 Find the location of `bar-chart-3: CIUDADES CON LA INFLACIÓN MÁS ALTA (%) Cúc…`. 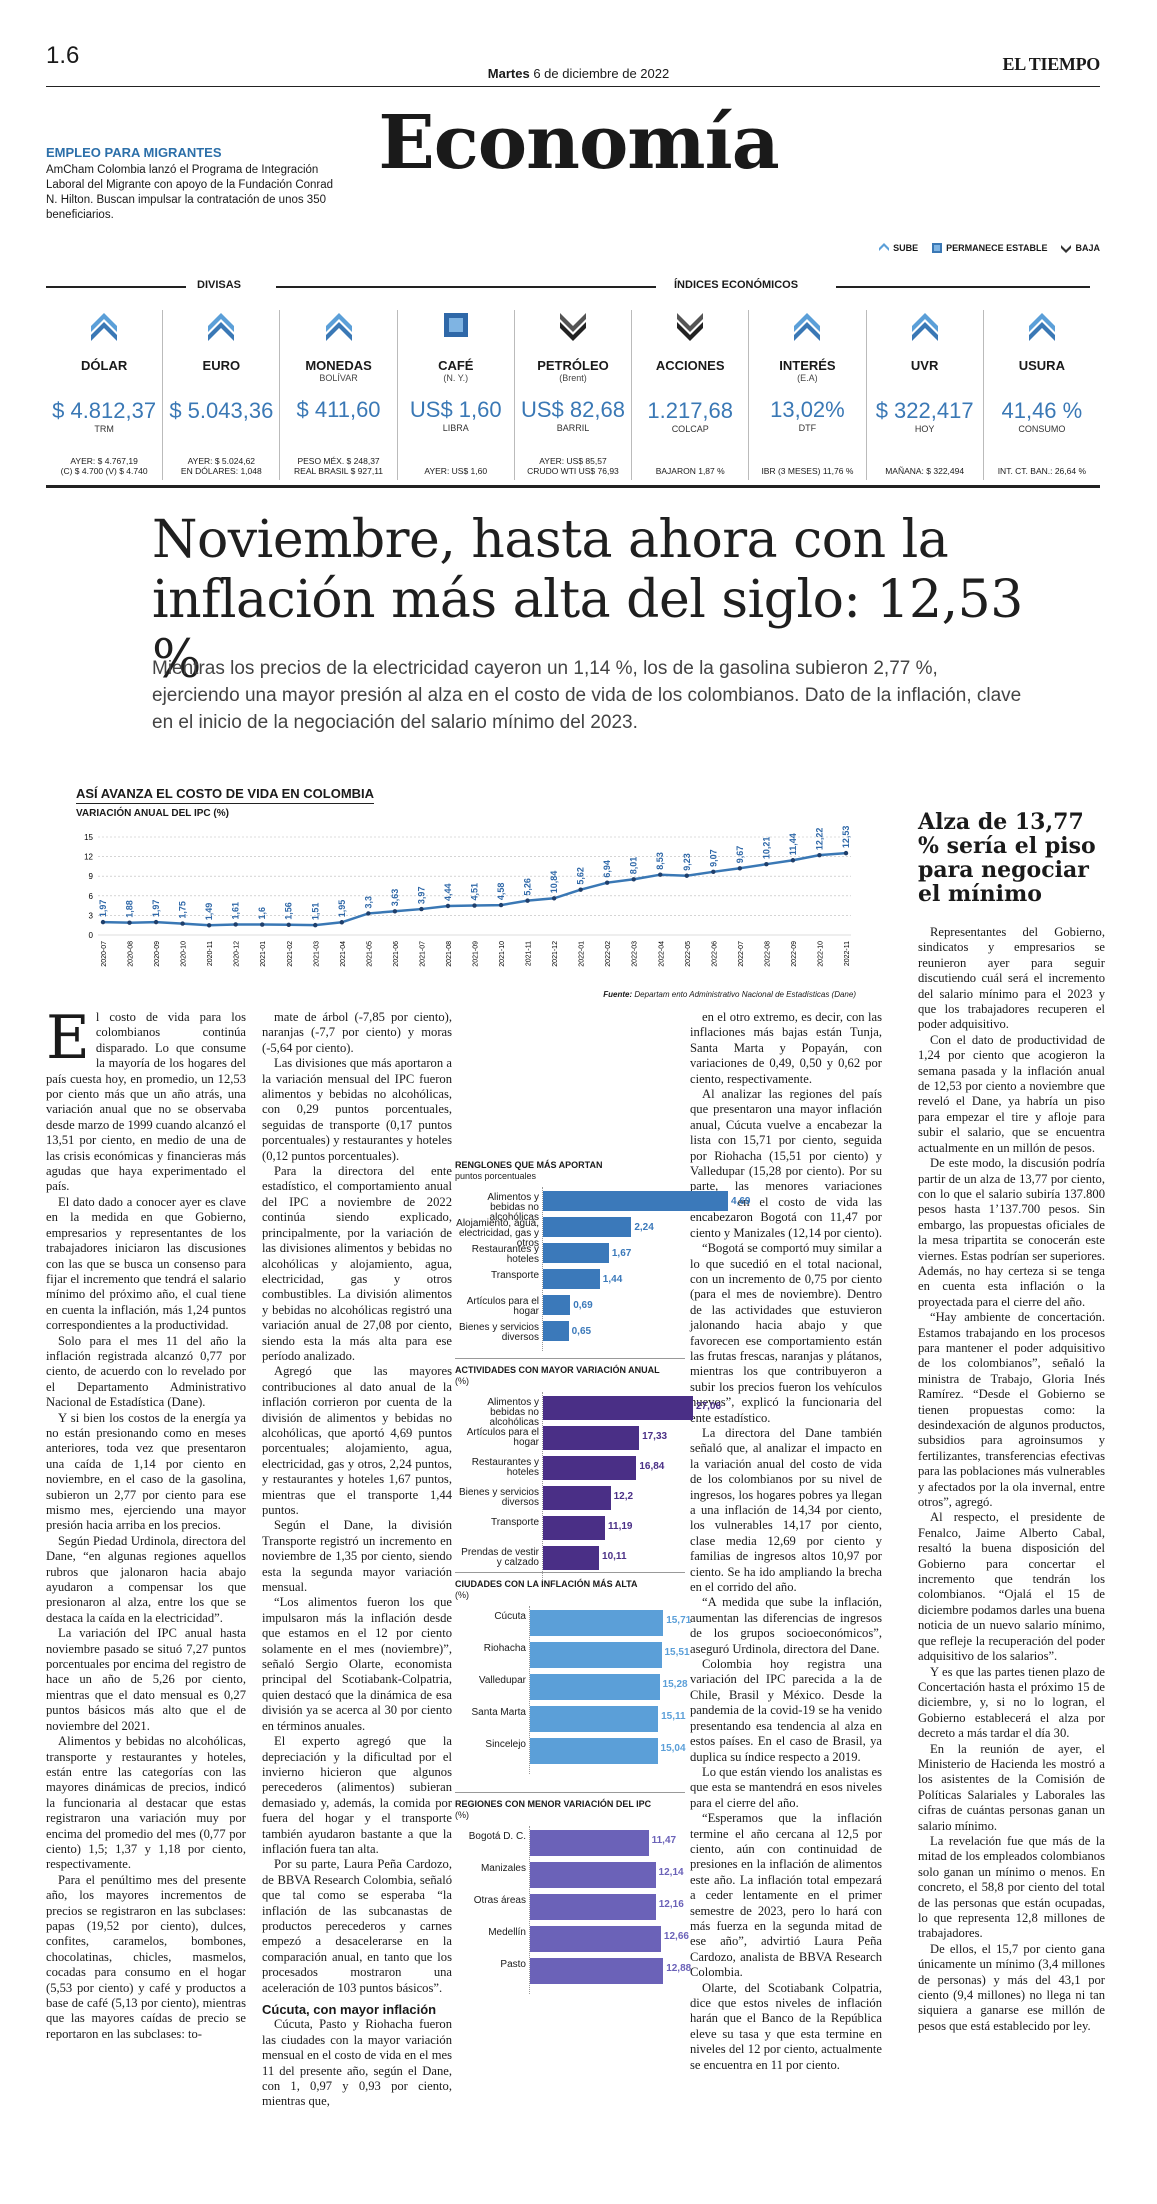

bar-chart-3: CIUDADES CON LA INFLACIÓN MÁS ALTA (%) Cúc… is located at coordinates (573, 1673).